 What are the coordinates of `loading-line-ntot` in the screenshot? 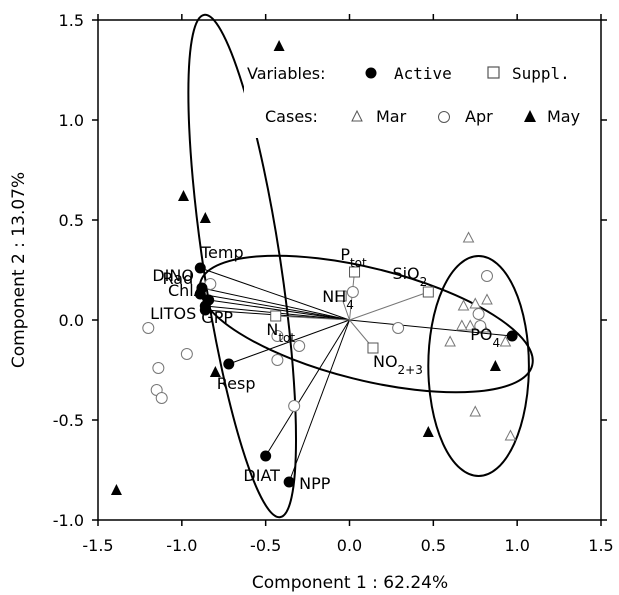 It's located at (312, 318).